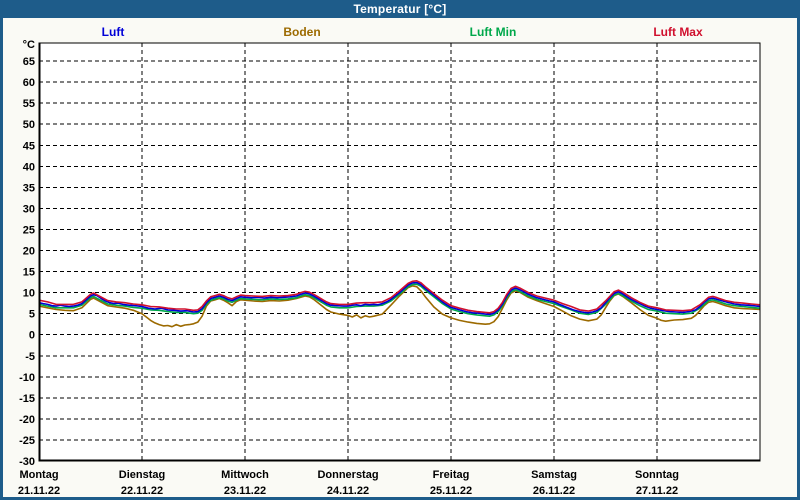 This screenshot has width=800, height=500. What do you see at coordinates (657, 475) in the screenshot?
I see `x-day-label: Sonntag` at bounding box center [657, 475].